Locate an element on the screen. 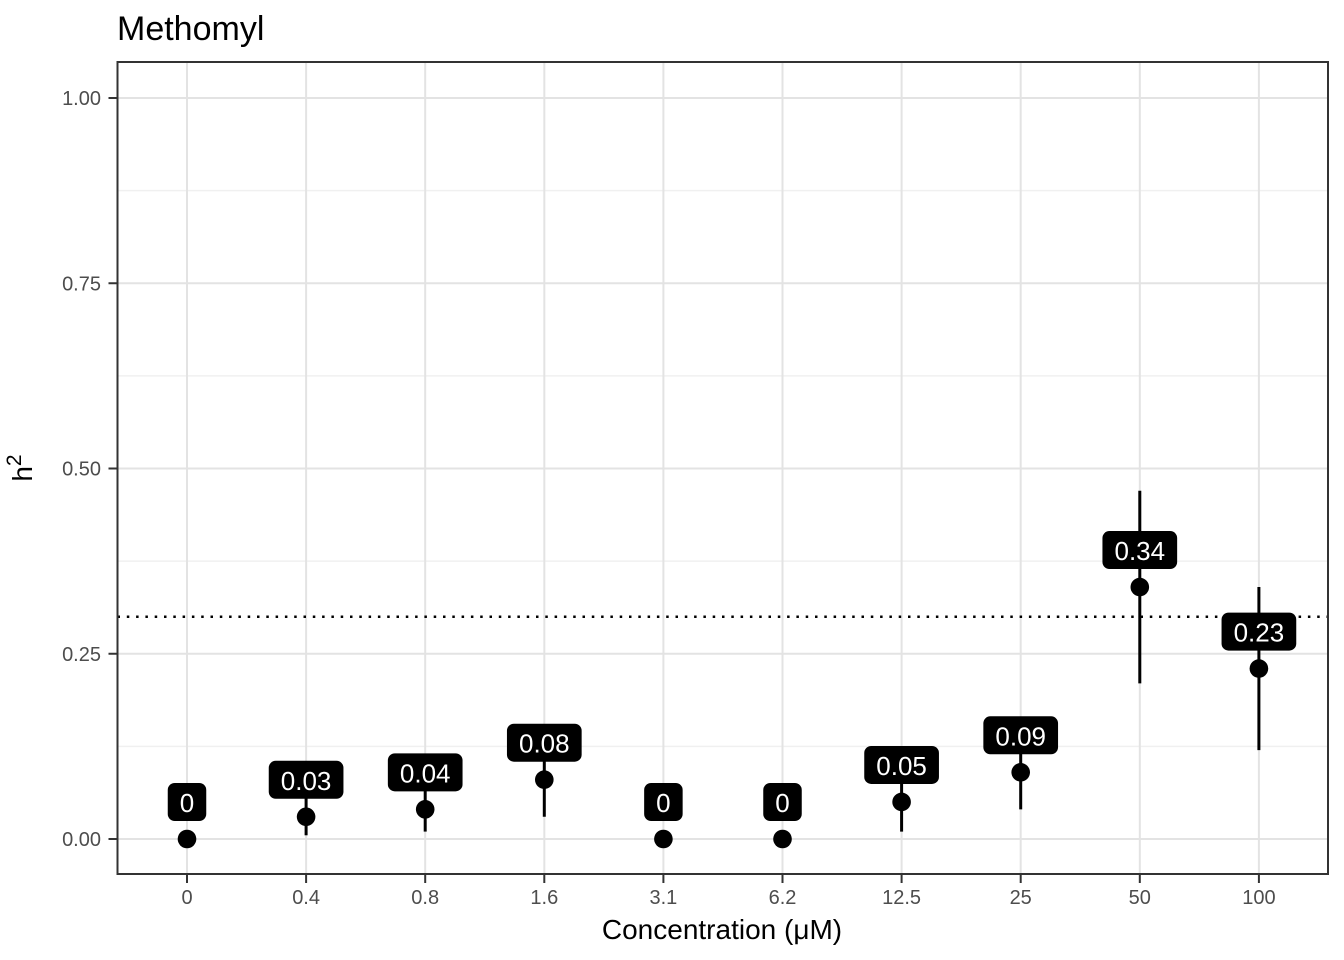  x-tick-label: 100 is located at coordinates (1258, 898).